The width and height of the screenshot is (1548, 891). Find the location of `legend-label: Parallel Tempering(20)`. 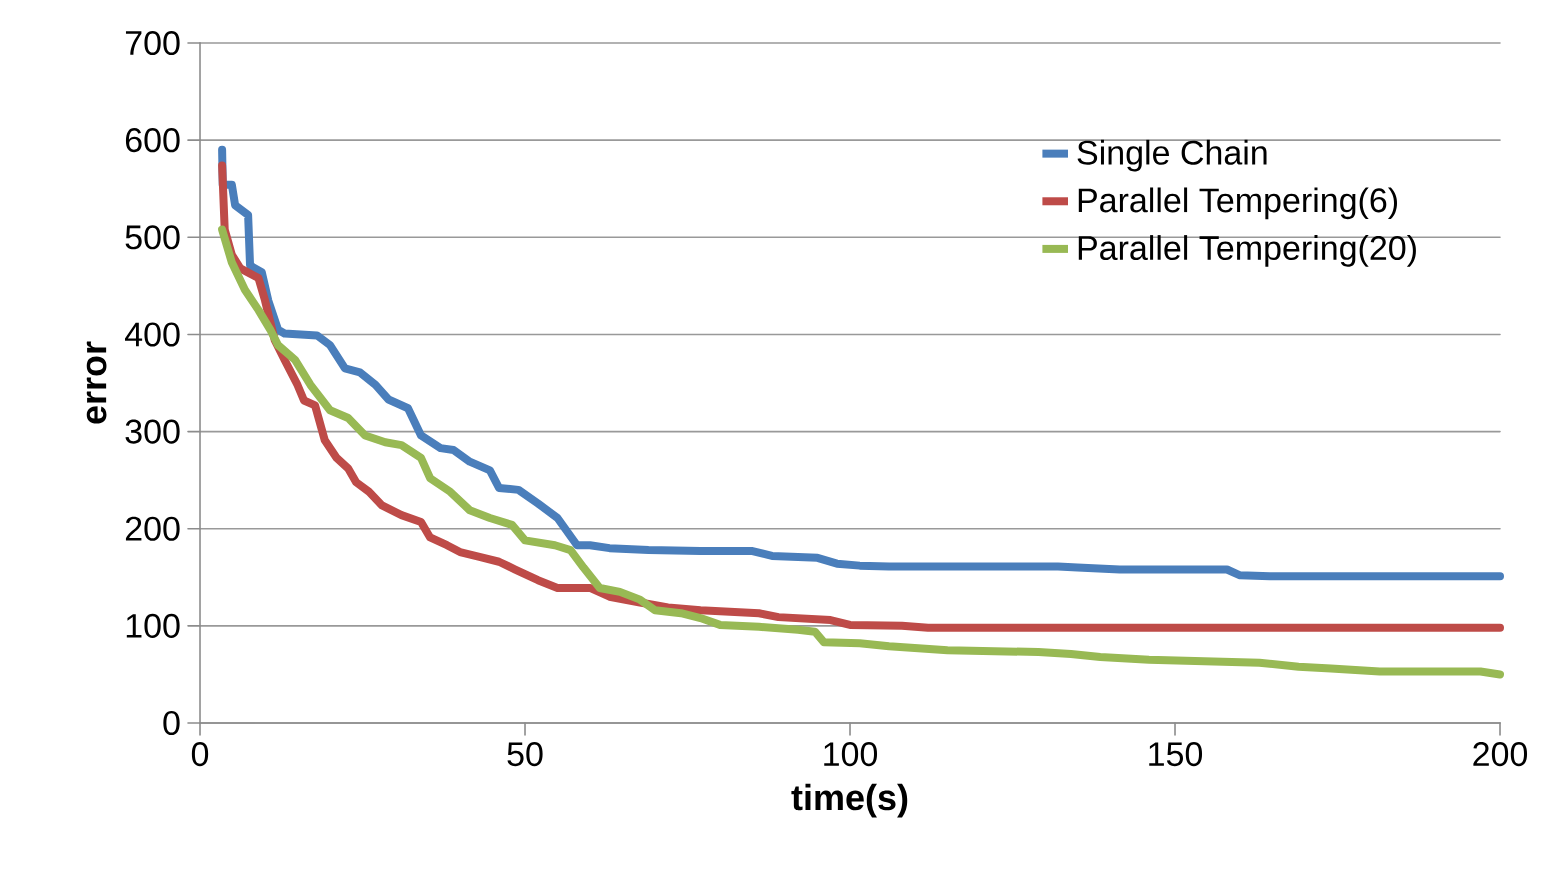

legend-label: Parallel Tempering(20) is located at coordinates (1247, 251).